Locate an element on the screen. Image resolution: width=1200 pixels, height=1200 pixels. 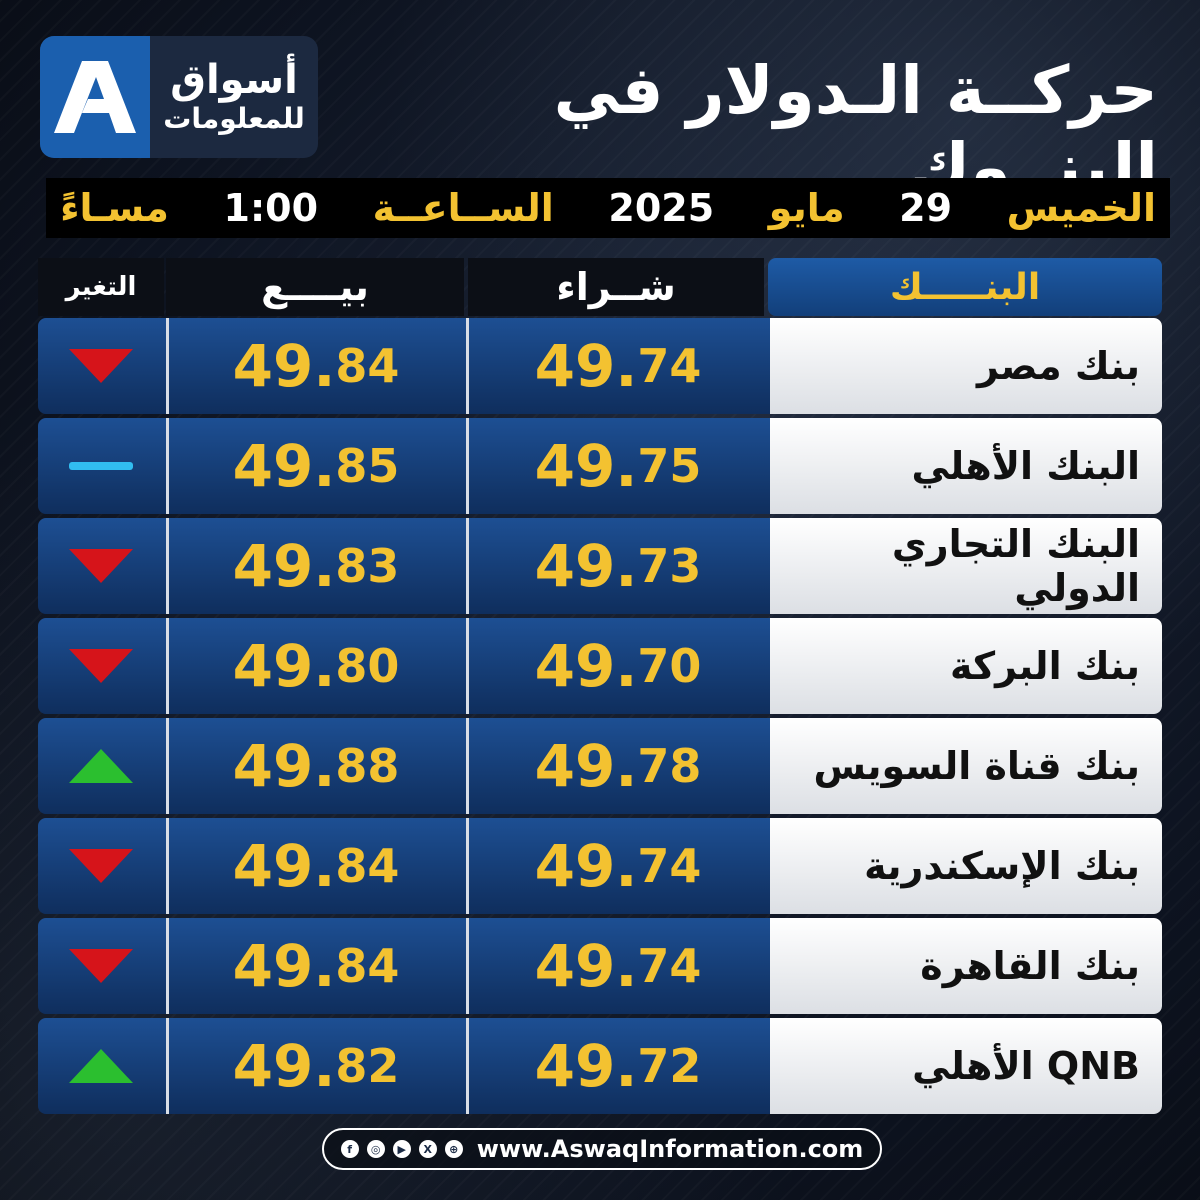
header-buy: شــراء is located at coordinates (616, 287).